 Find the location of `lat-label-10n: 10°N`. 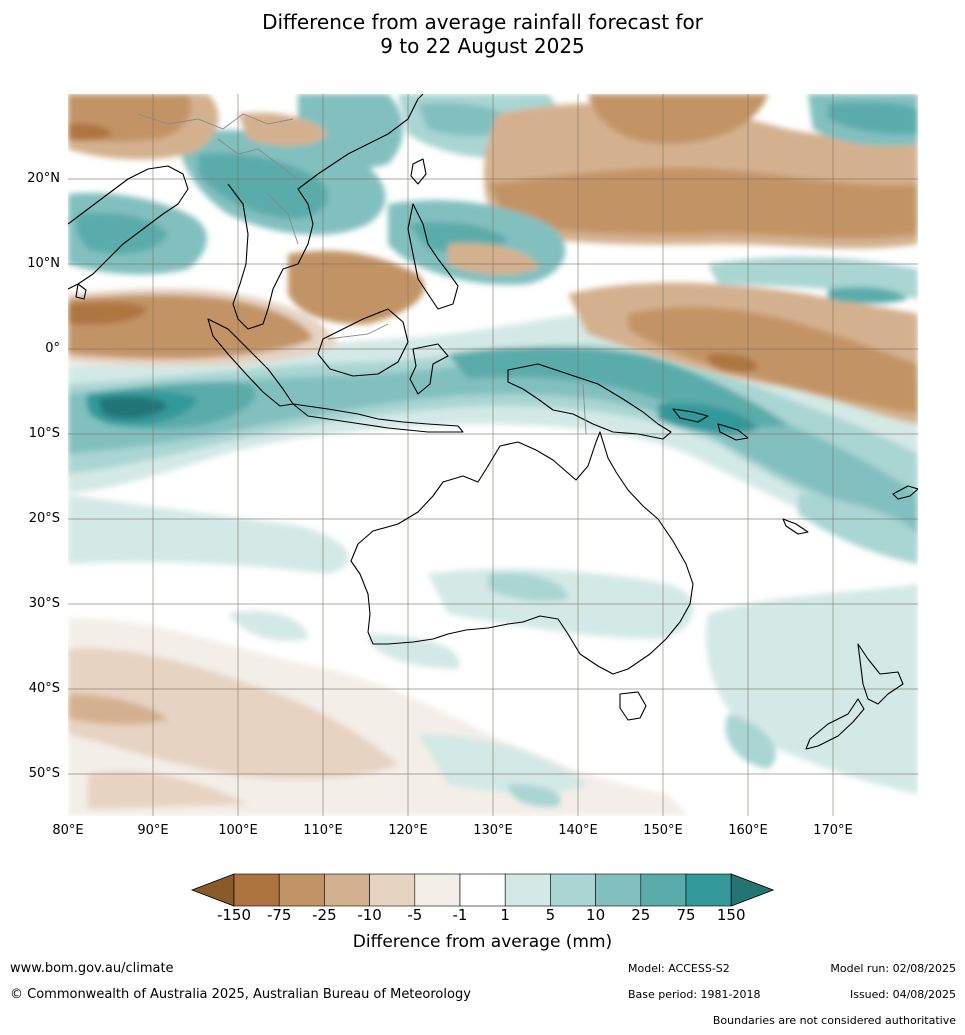

lat-label-10n: 10°N is located at coordinates (43, 263).